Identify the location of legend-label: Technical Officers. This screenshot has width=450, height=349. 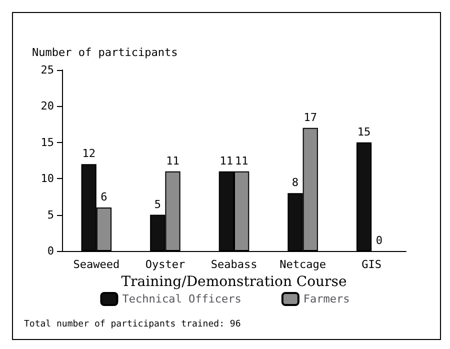
(182, 299).